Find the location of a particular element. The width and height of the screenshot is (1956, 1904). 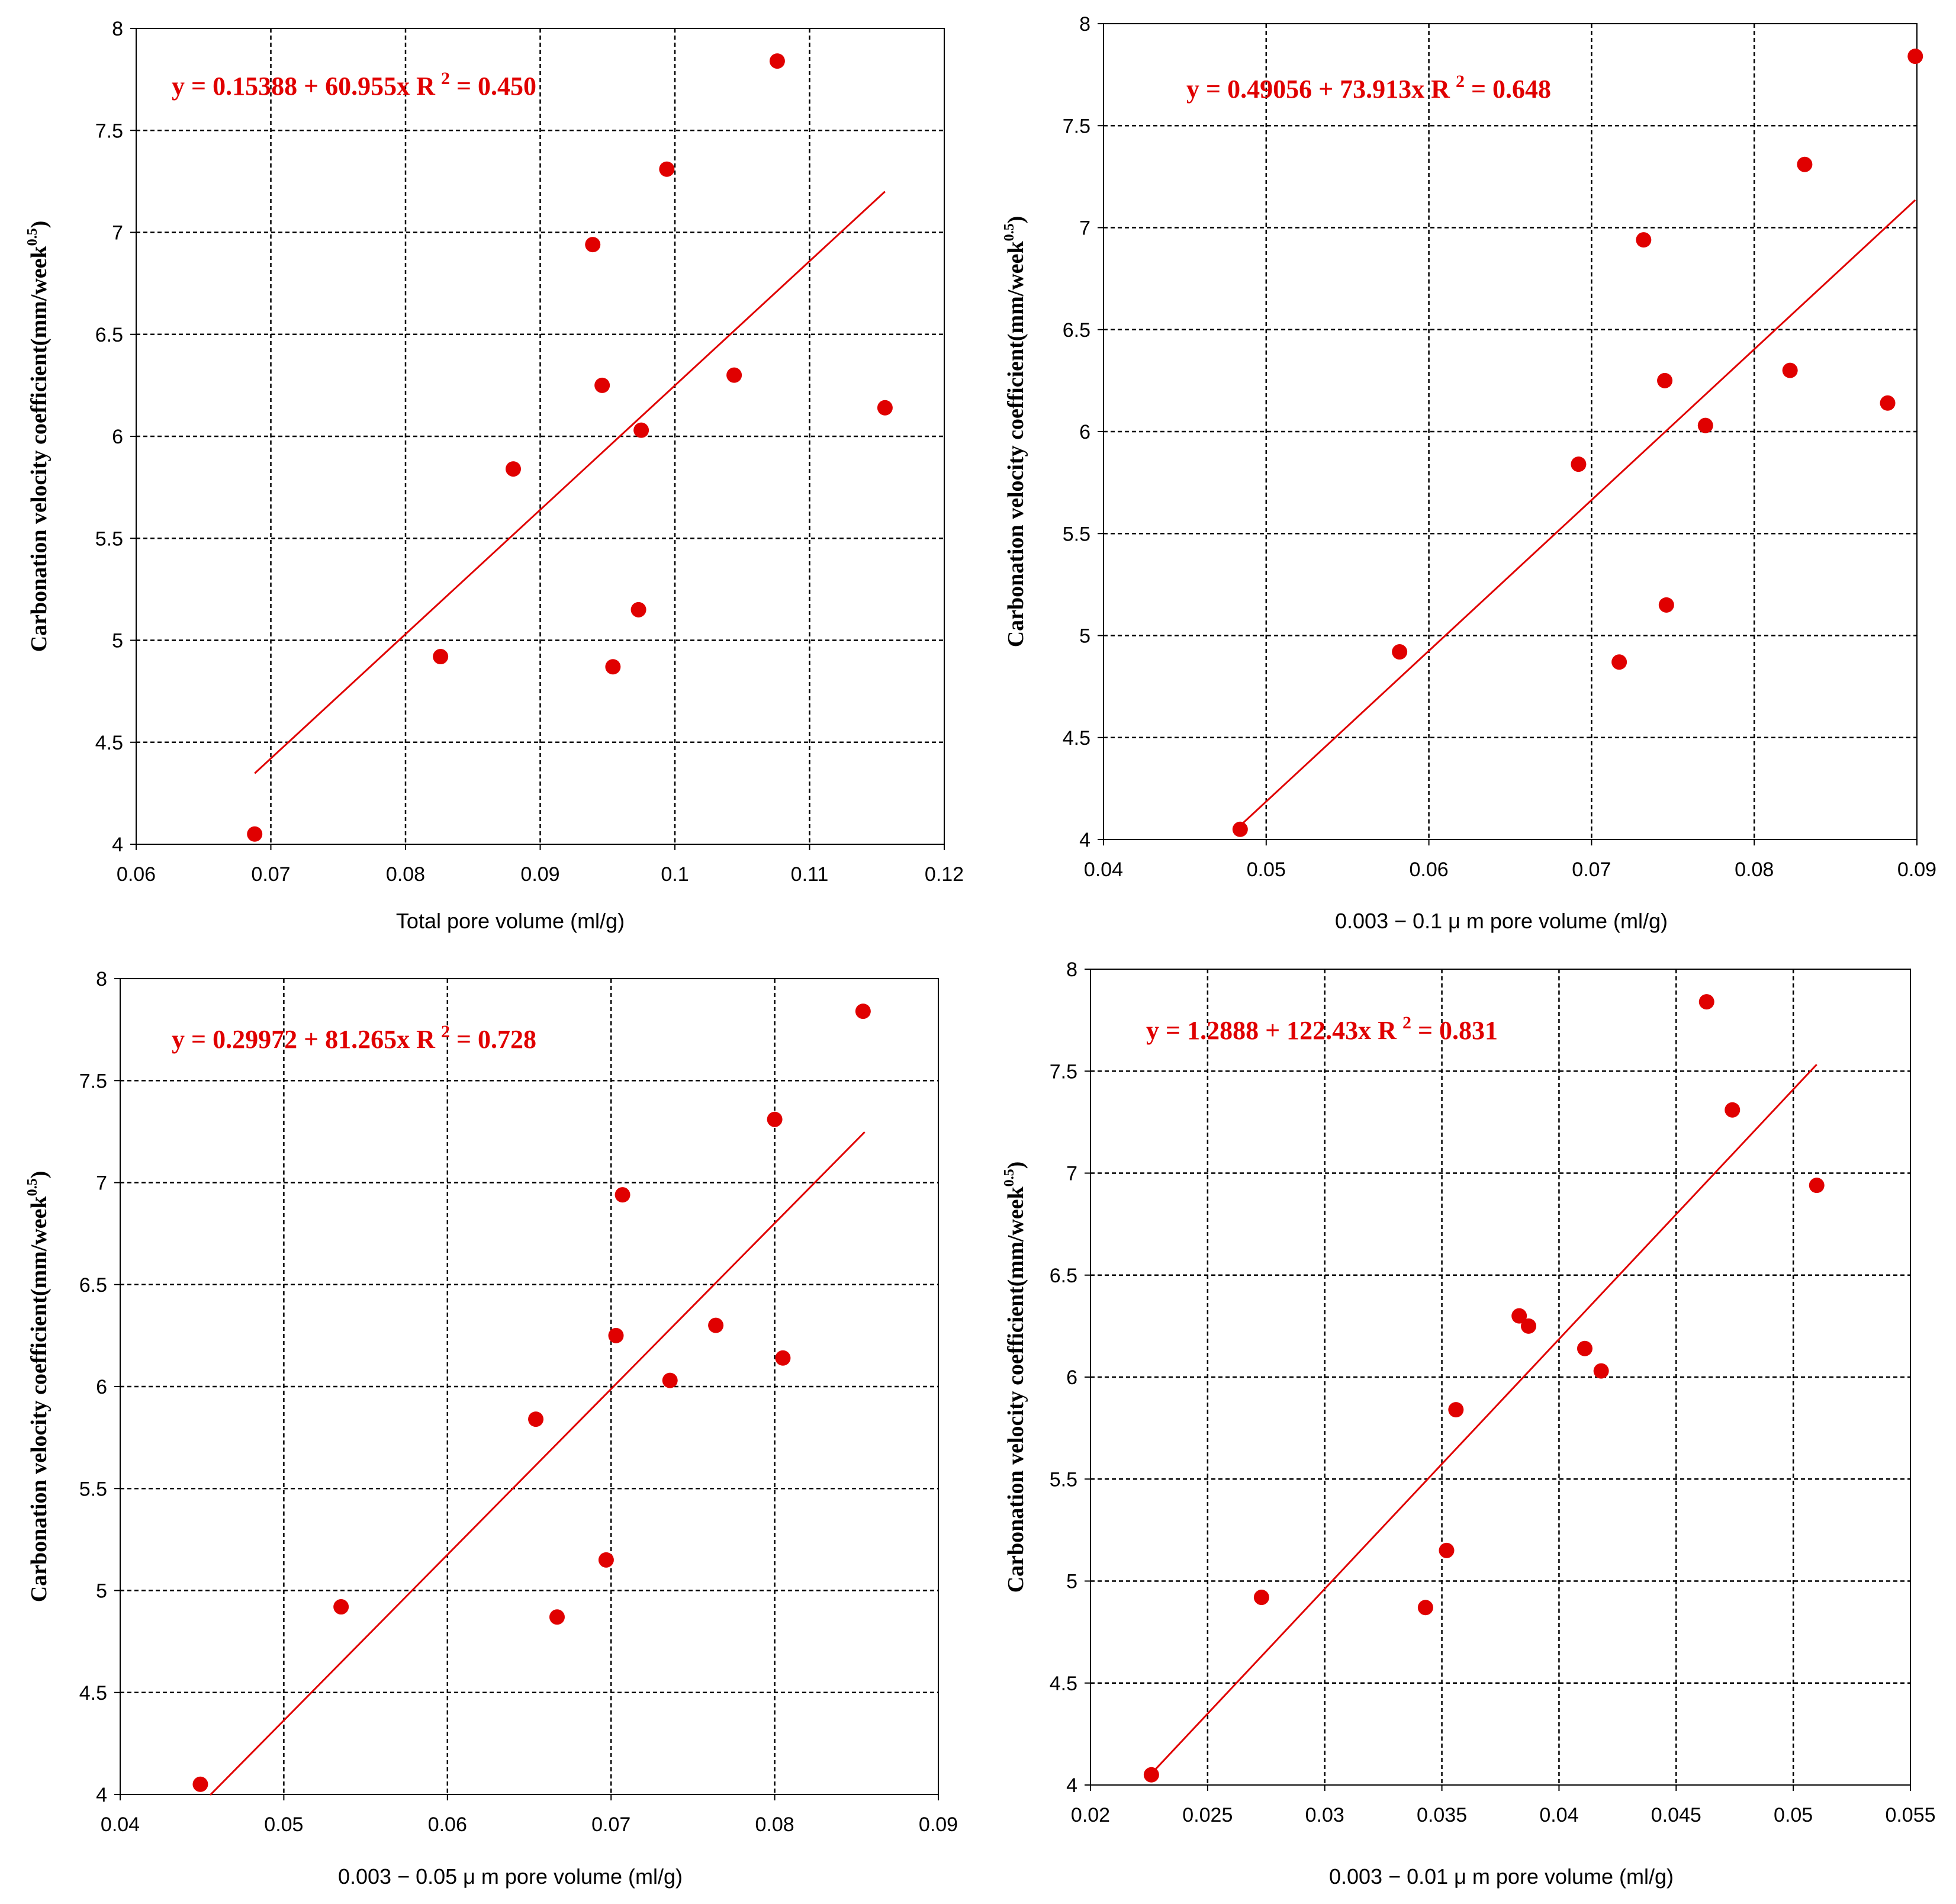

equation-text: y = 0.29972 + 81.265x is located at coordinates (294, 1039).